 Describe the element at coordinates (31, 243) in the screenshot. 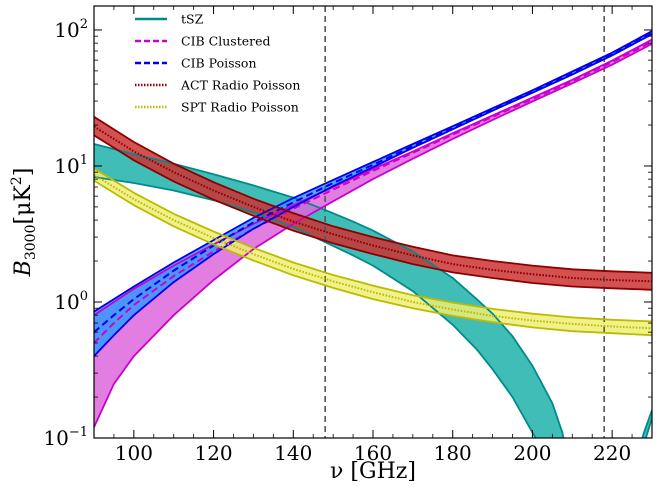

I see `y-label-subscript: 3000` at that location.